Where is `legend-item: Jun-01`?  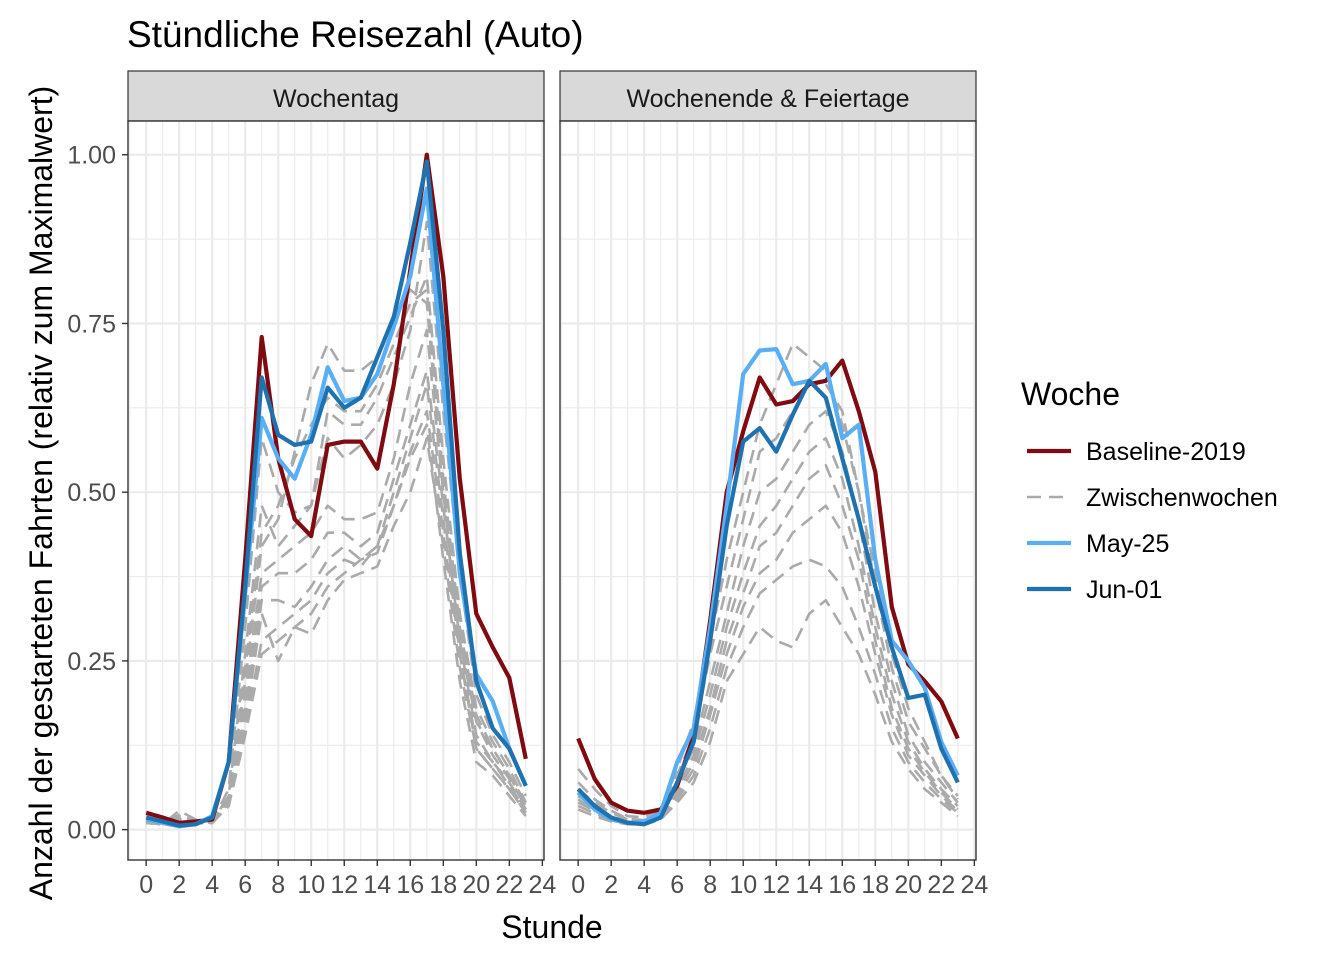
legend-item: Jun-01 is located at coordinates (1094, 590).